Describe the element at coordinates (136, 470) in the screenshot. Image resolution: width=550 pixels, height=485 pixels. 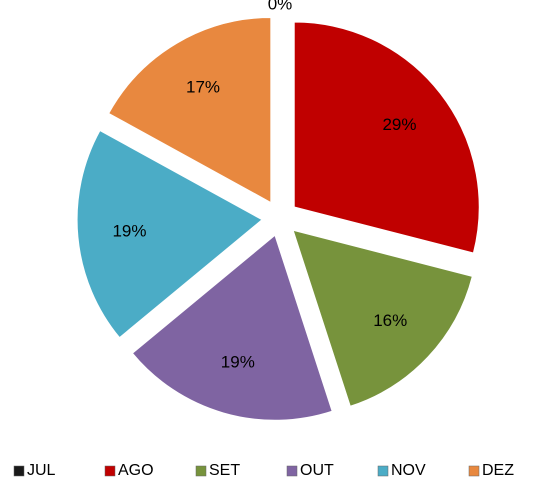
I see `legend-label: AGO` at that location.